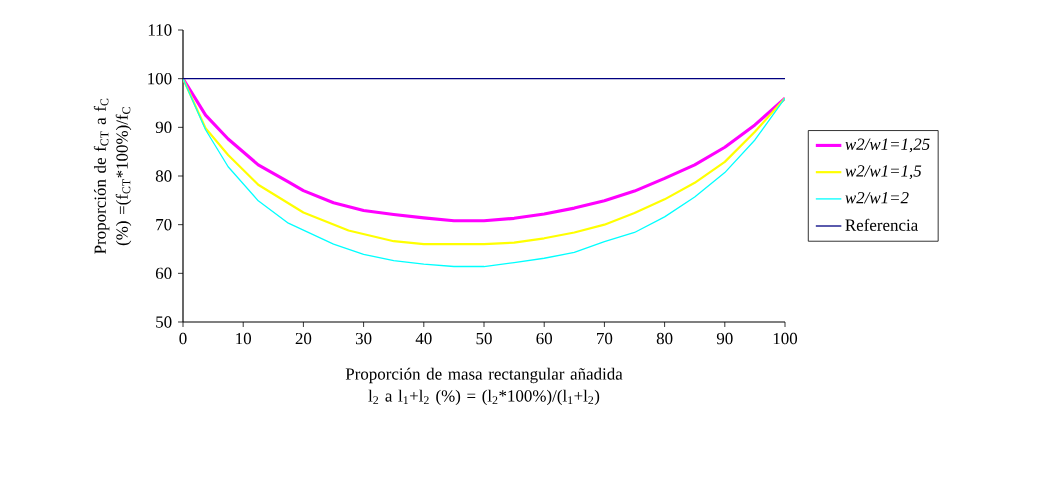 The width and height of the screenshot is (1049, 495). Describe the element at coordinates (423, 338) in the screenshot. I see `x-tick-label: 40` at that location.